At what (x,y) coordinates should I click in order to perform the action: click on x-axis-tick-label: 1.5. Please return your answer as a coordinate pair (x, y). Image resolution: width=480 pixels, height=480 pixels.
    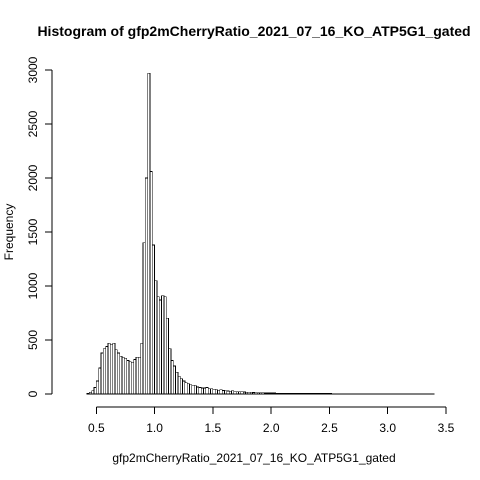
    Looking at the image, I should click on (213, 428).